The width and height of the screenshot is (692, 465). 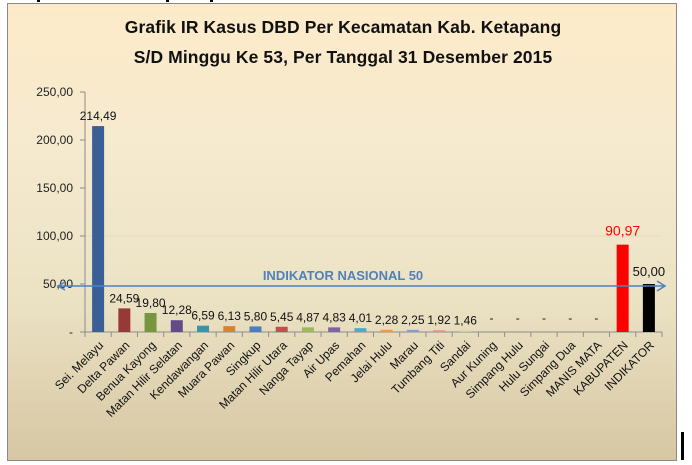 What do you see at coordinates (54, 140) in the screenshot?
I see `y-tick-label: 200,00` at bounding box center [54, 140].